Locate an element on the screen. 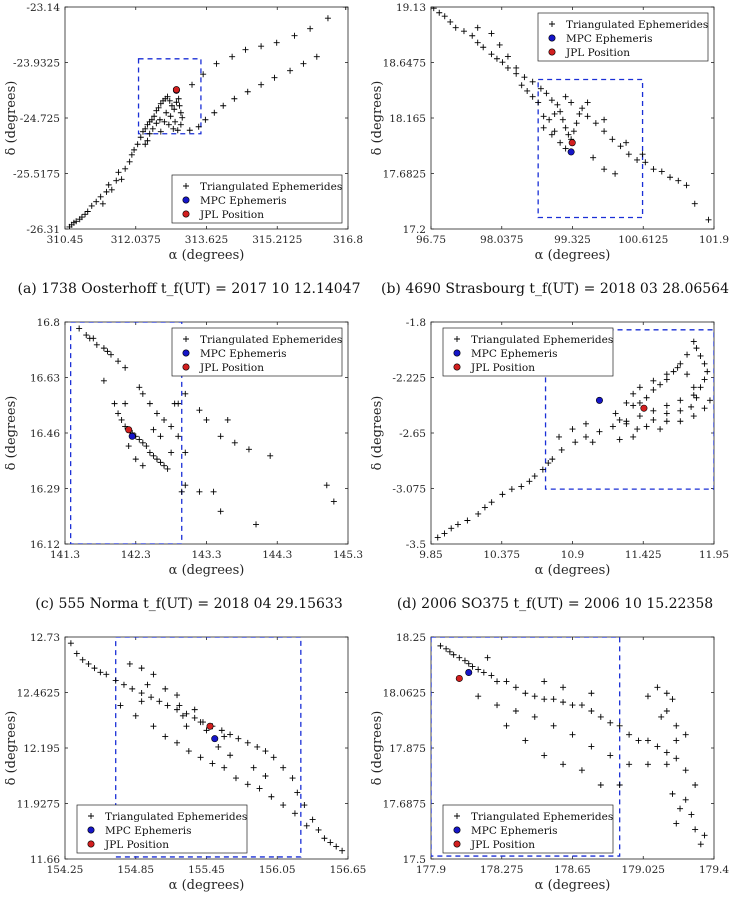 Image resolution: width=737 pixels, height=900 pixels. legend-triangulated: Triangulated Ephemerides is located at coordinates (176, 817).